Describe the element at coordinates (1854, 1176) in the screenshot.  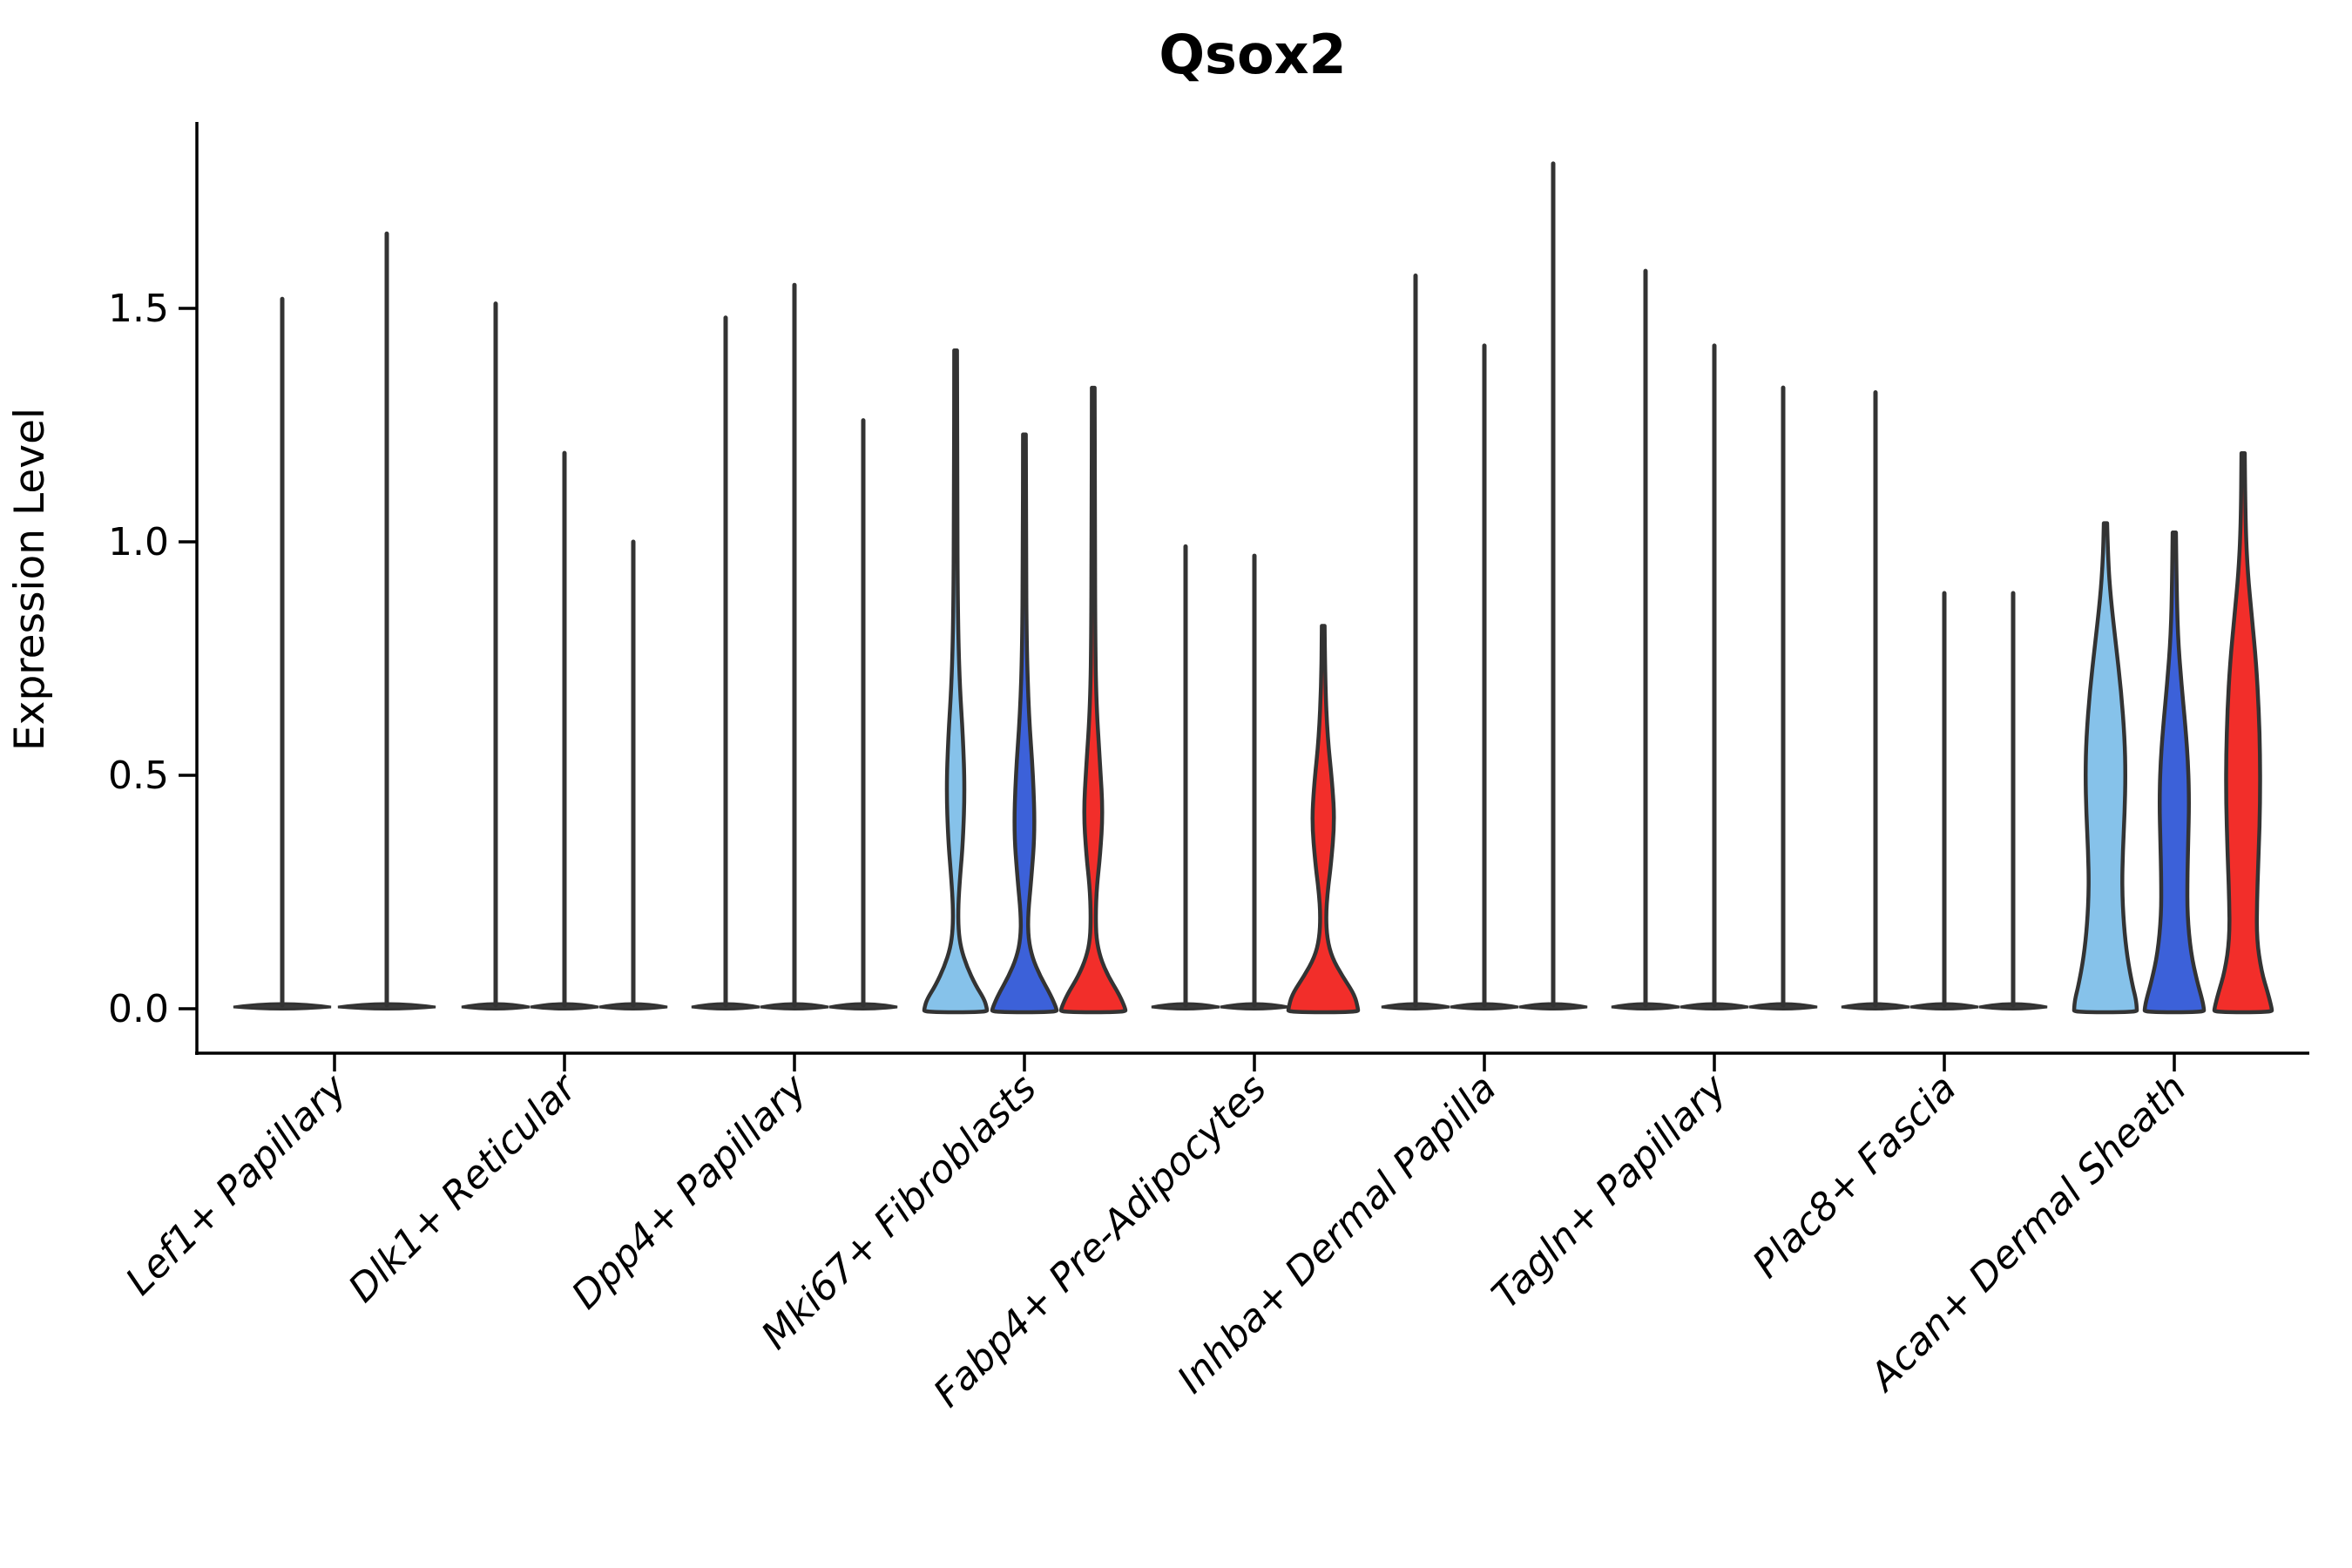
I see `x-tick-label: Plac8+ Fascia` at that location.